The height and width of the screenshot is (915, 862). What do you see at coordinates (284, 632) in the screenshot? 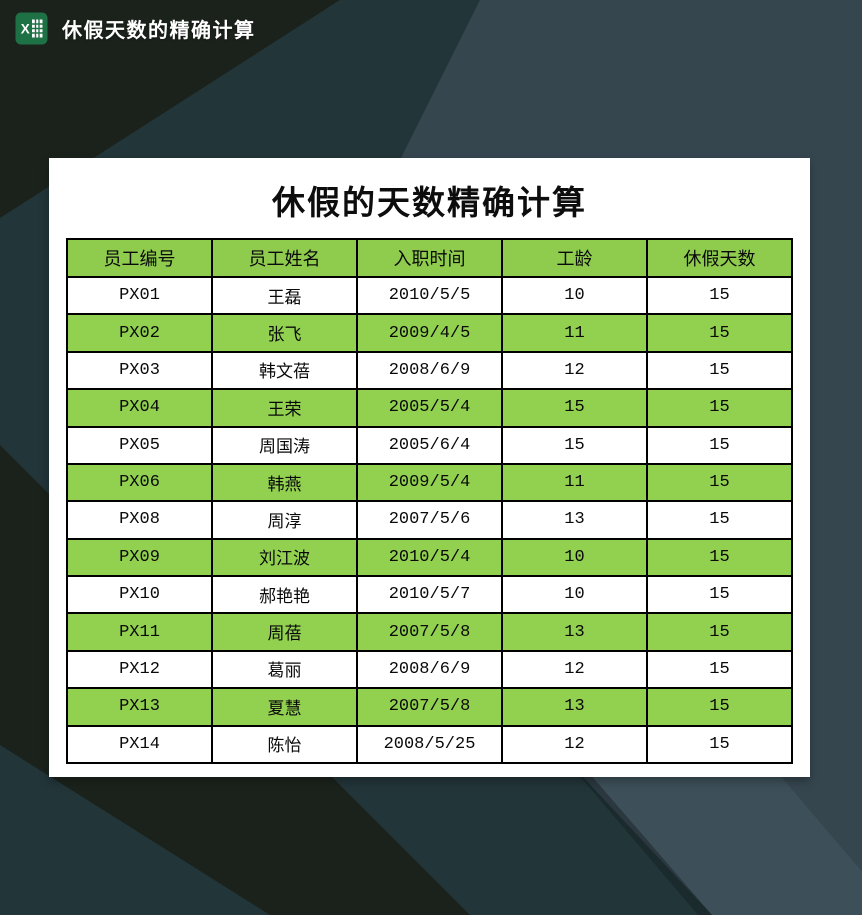
I see `cell-employee-name: 周蓓` at bounding box center [284, 632].